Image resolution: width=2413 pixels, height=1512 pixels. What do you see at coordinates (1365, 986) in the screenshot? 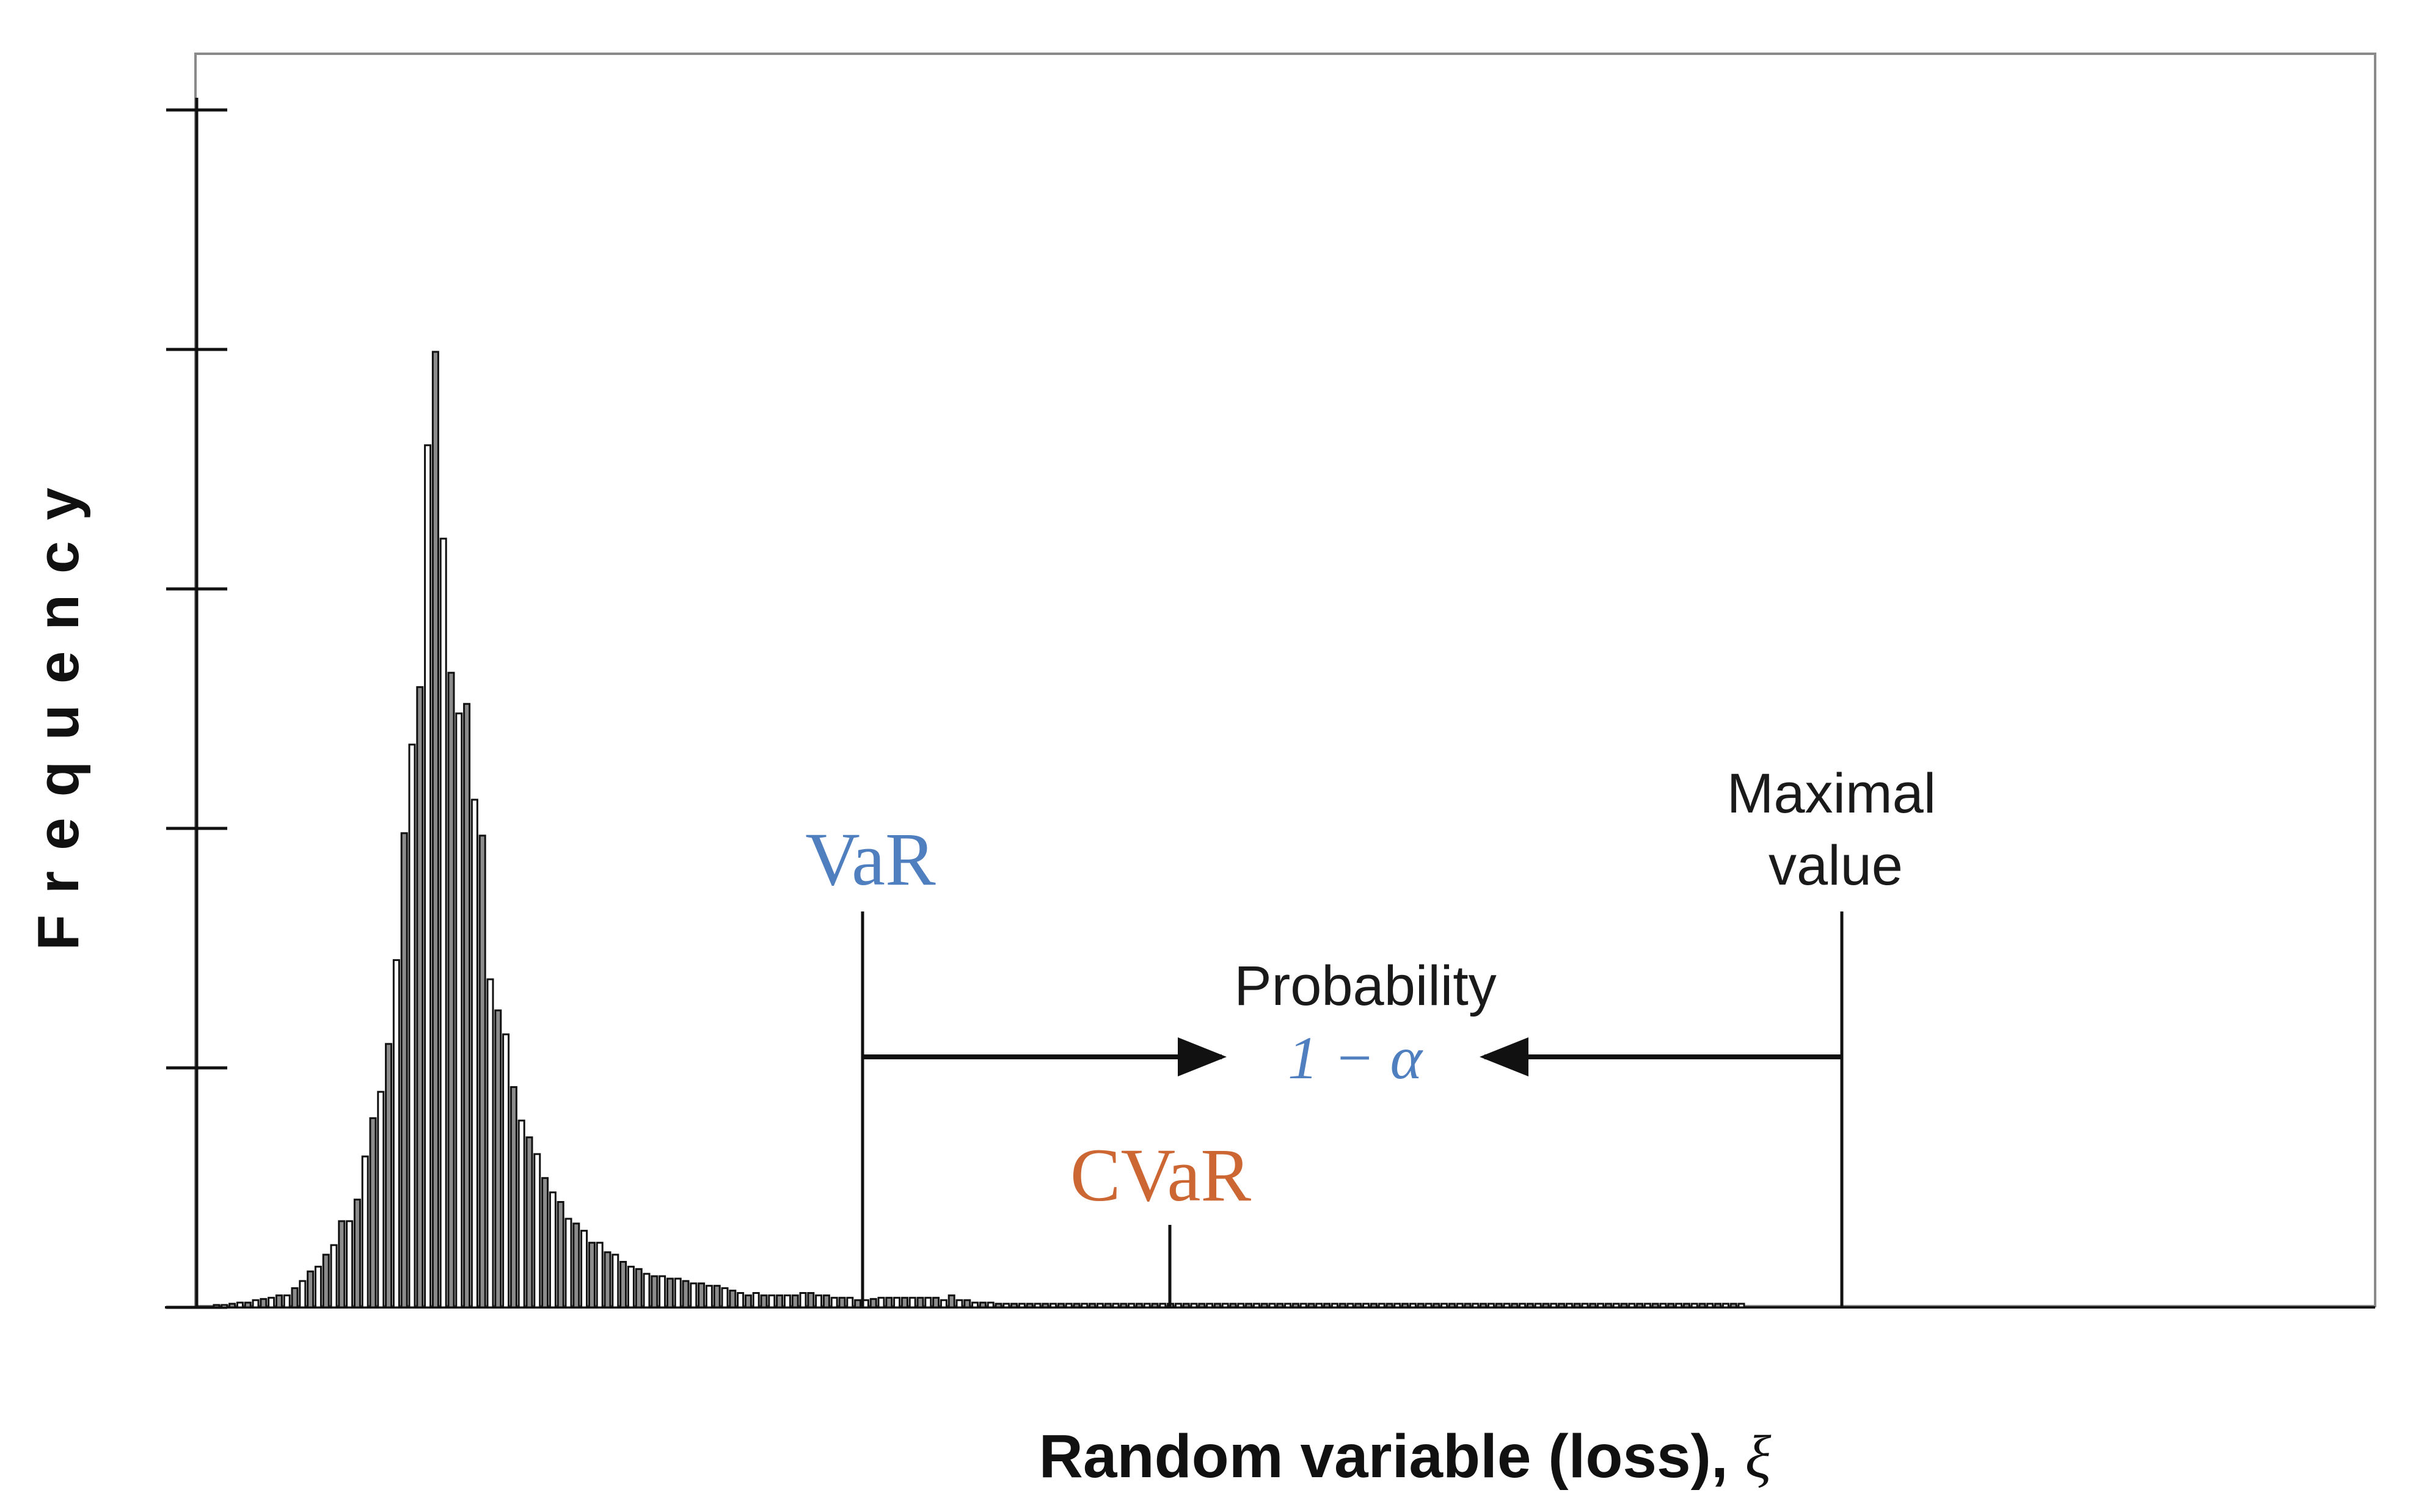
I see `probability-label: Probability` at bounding box center [1365, 986].